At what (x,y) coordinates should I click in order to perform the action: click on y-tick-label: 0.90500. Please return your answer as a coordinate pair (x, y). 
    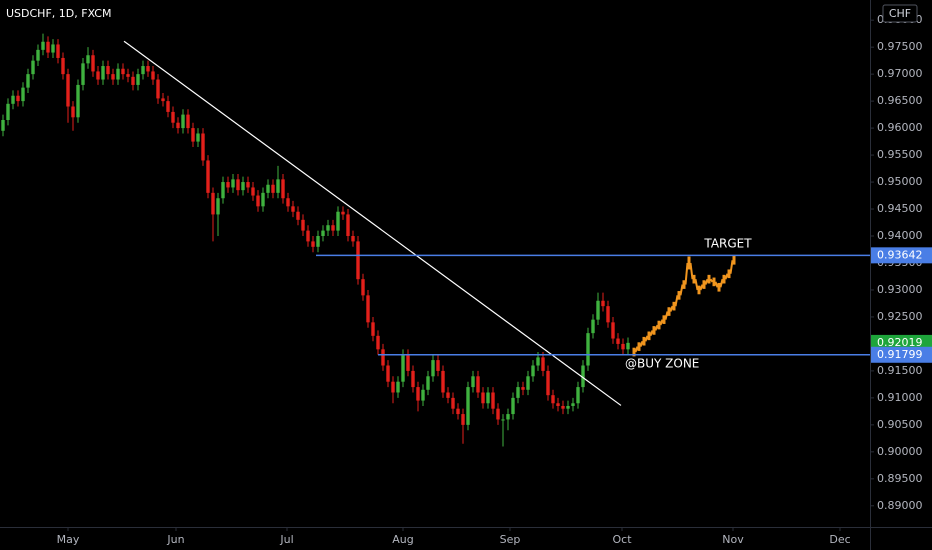
    Looking at the image, I should click on (900, 424).